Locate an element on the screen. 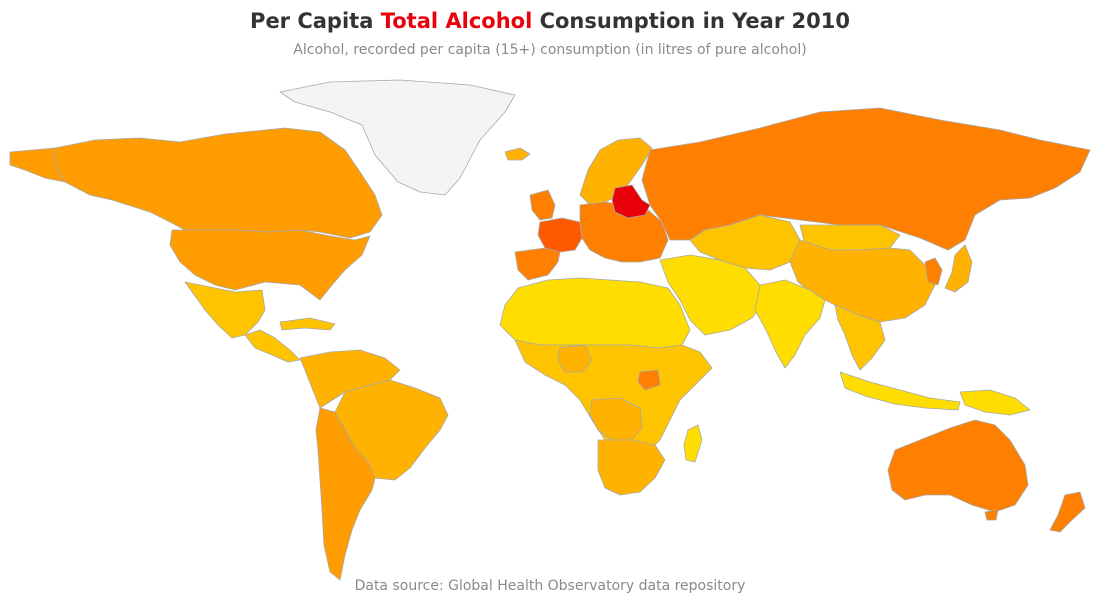 Image resolution: width=1100 pixels, height=600 pixels. region-france is located at coordinates (560, 235).